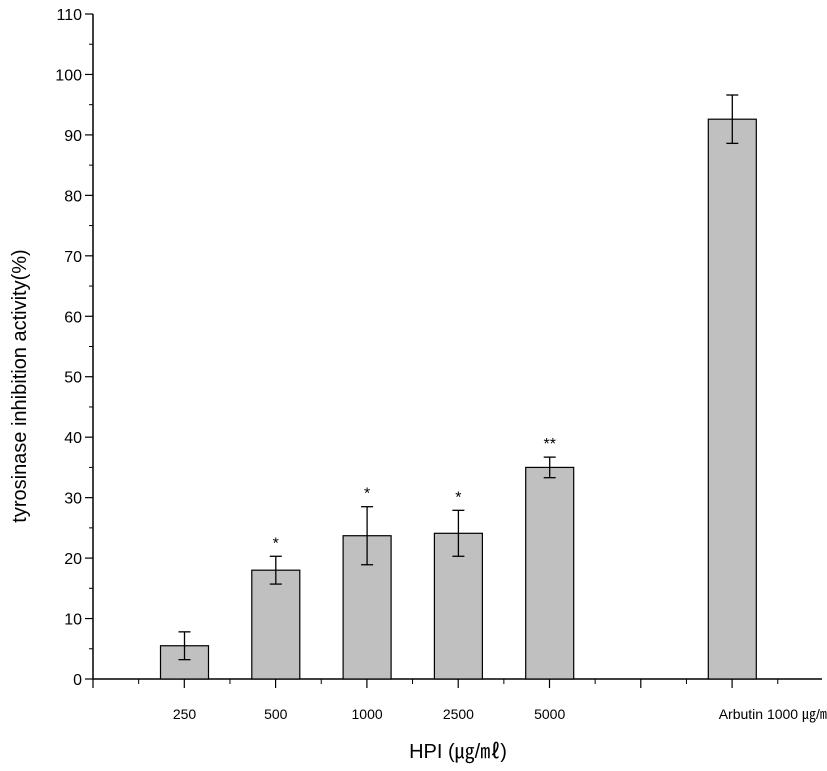 The image size is (827, 771). What do you see at coordinates (367, 714) in the screenshot?
I see `x-tick-label: 1000` at bounding box center [367, 714].